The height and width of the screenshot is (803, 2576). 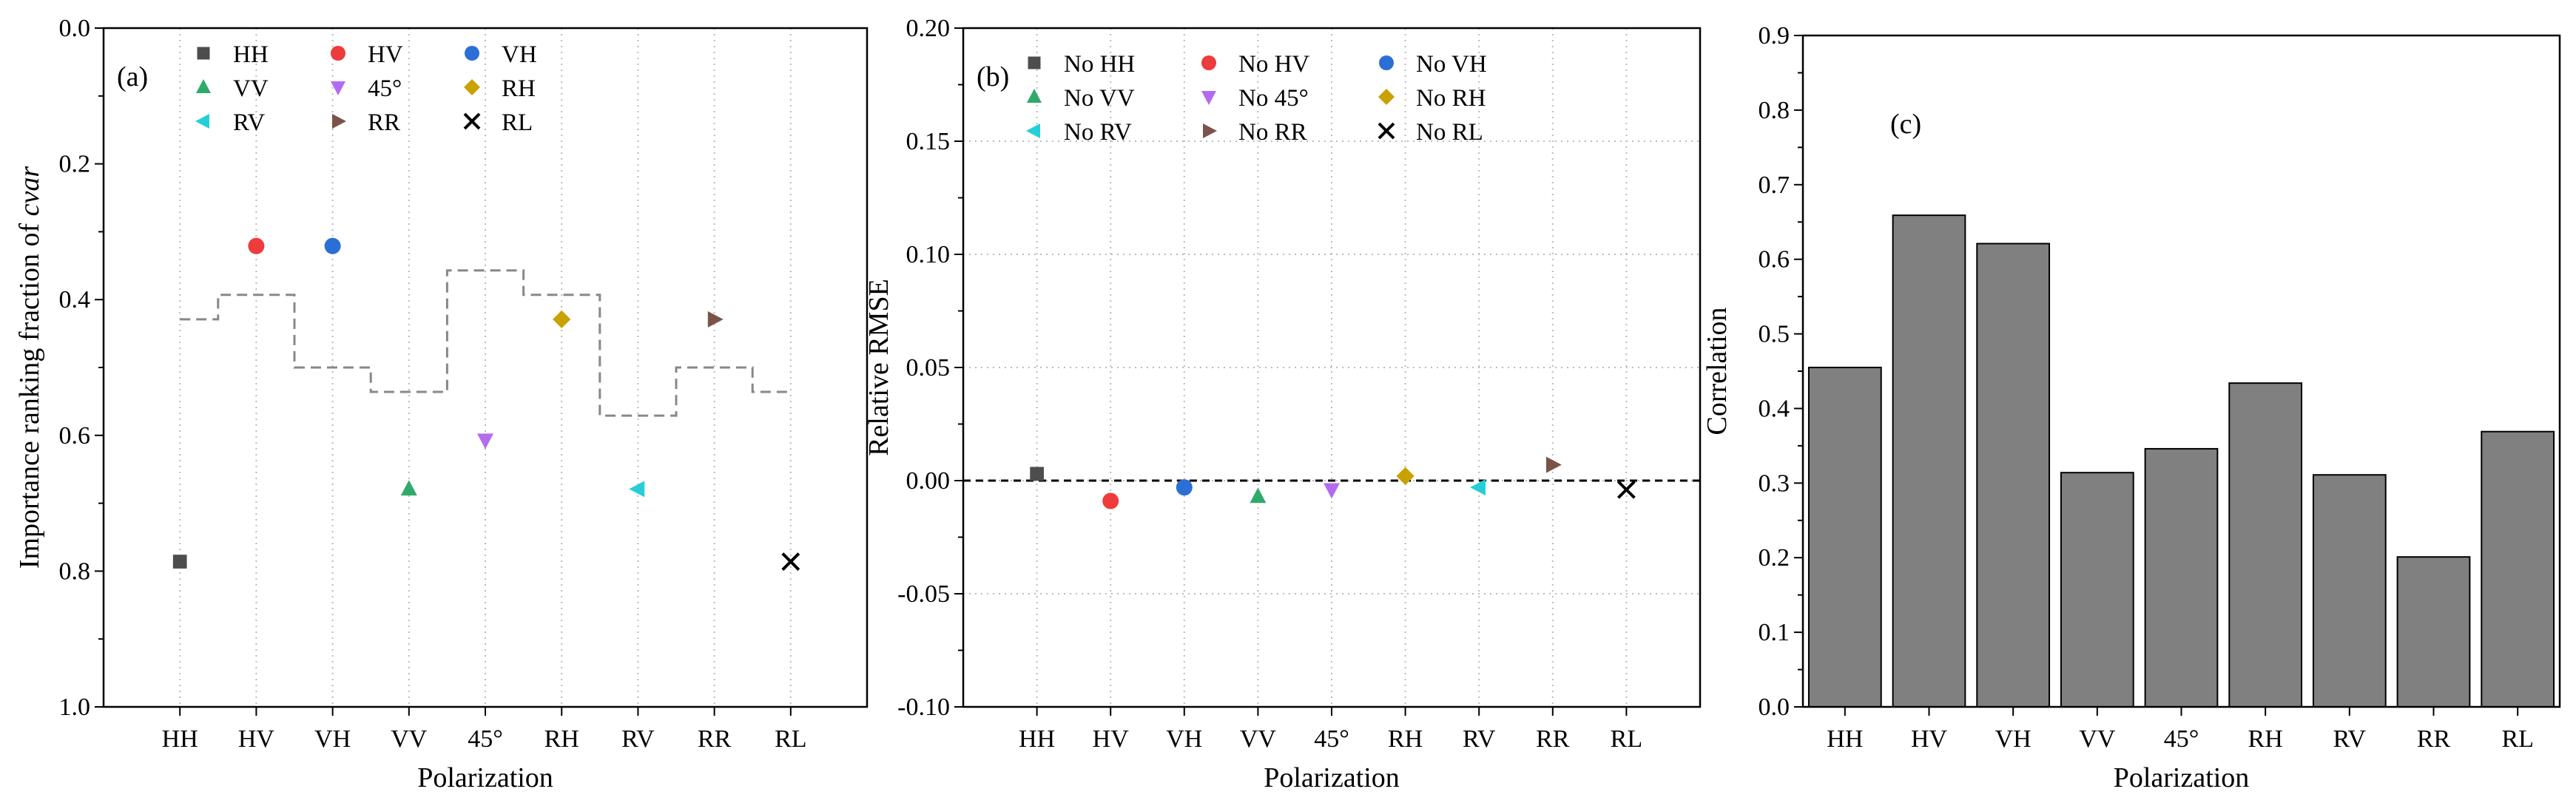 I want to click on chart-a-ytick-label: 0.2, so click(x=75, y=165).